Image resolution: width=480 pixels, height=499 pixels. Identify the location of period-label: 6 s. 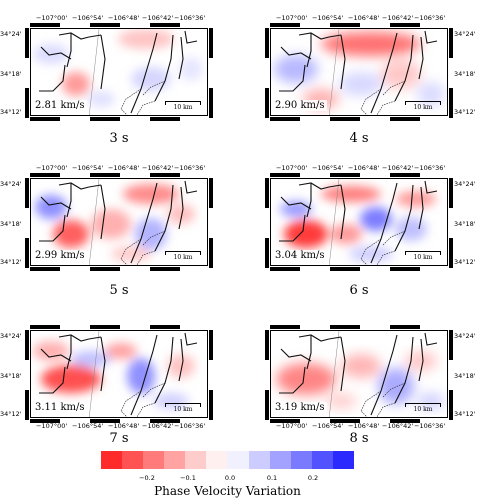
(359, 290).